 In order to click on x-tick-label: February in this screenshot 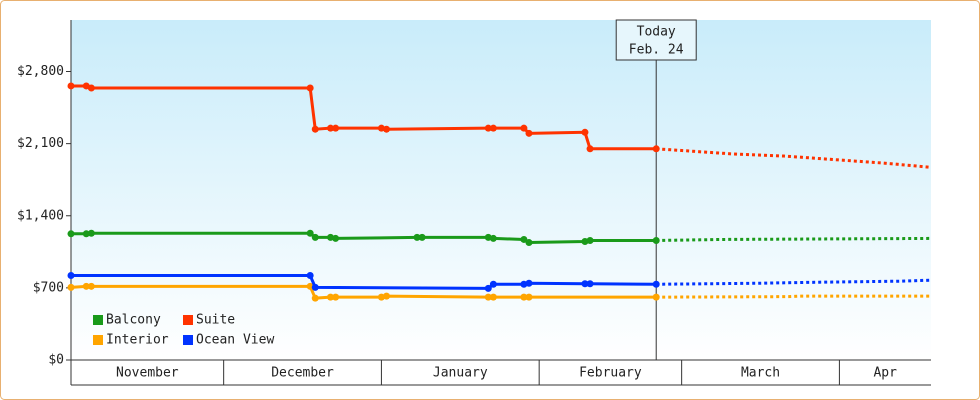, I will do `click(610, 373)`.